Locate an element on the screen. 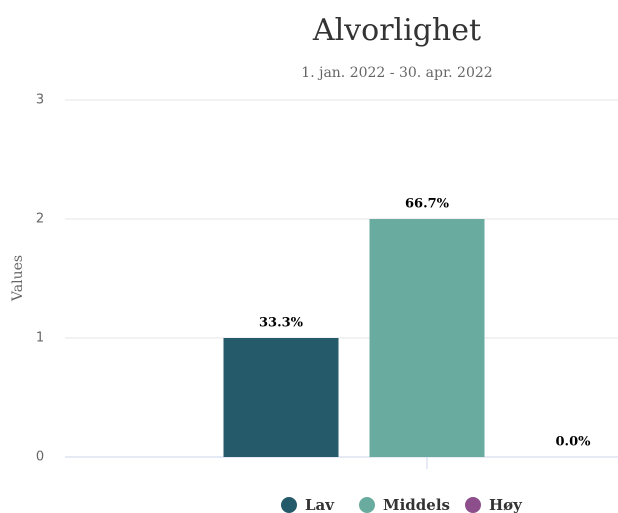 Image resolution: width=618 pixels, height=513 pixels. chart-title: Alvorlighet is located at coordinates (396, 30).